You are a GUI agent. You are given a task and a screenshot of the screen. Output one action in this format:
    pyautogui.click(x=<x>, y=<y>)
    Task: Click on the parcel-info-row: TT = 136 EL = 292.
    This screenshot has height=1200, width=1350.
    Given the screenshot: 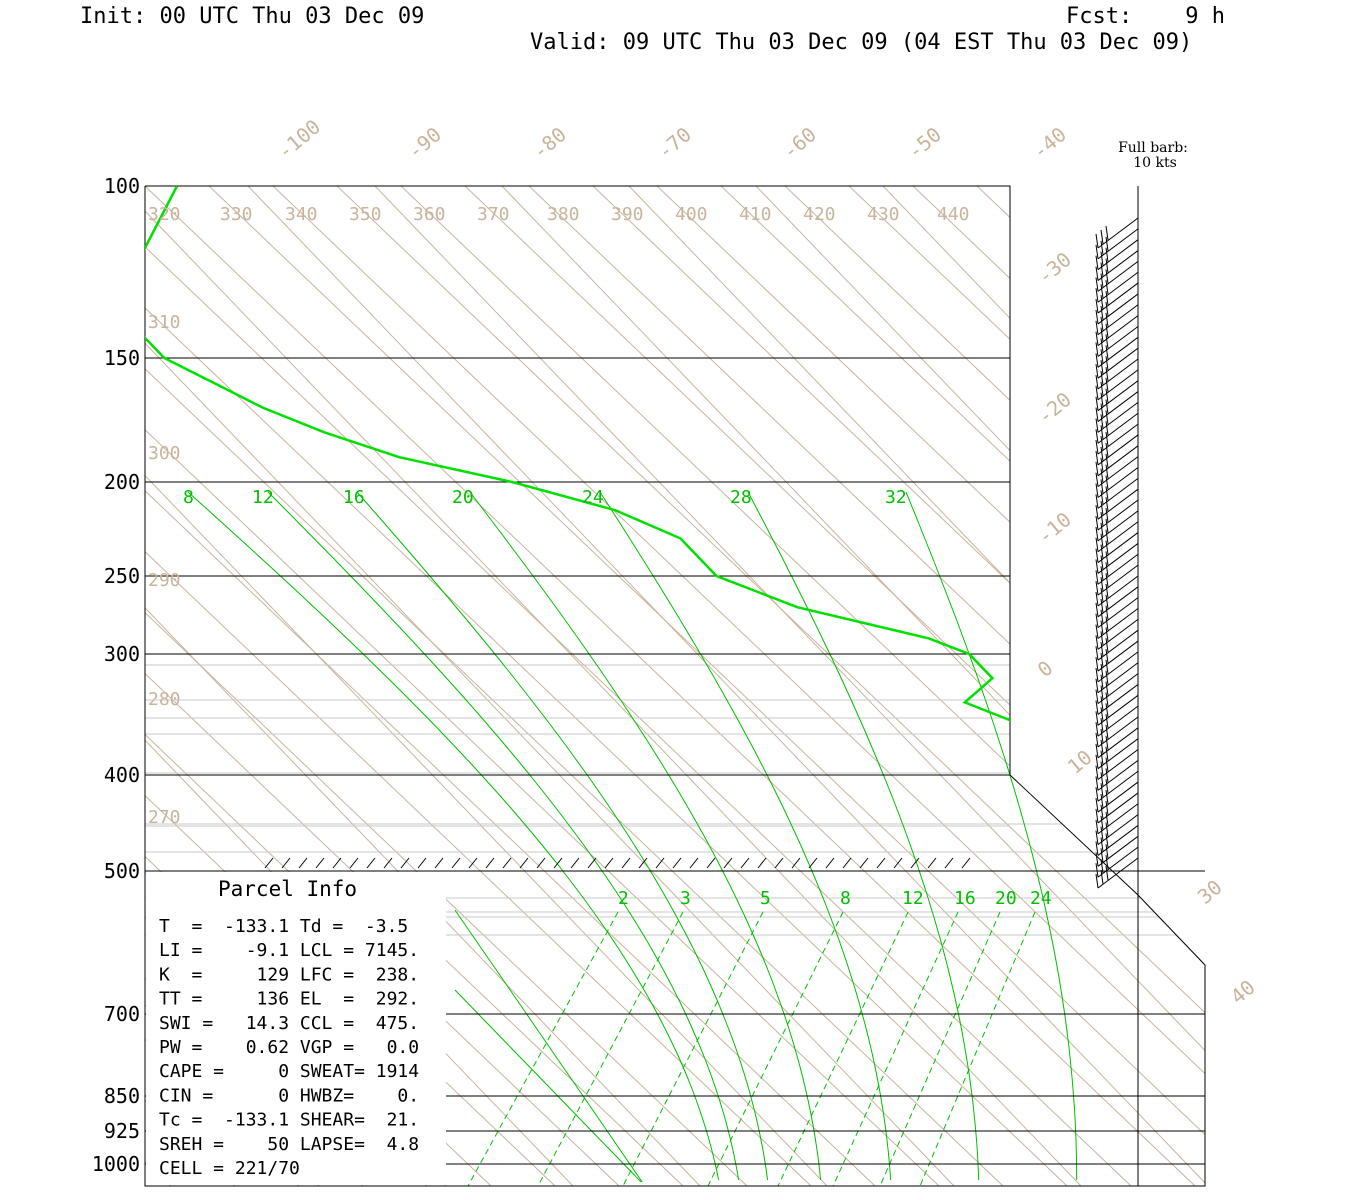 What is the action you would take?
    pyautogui.click(x=289, y=999)
    